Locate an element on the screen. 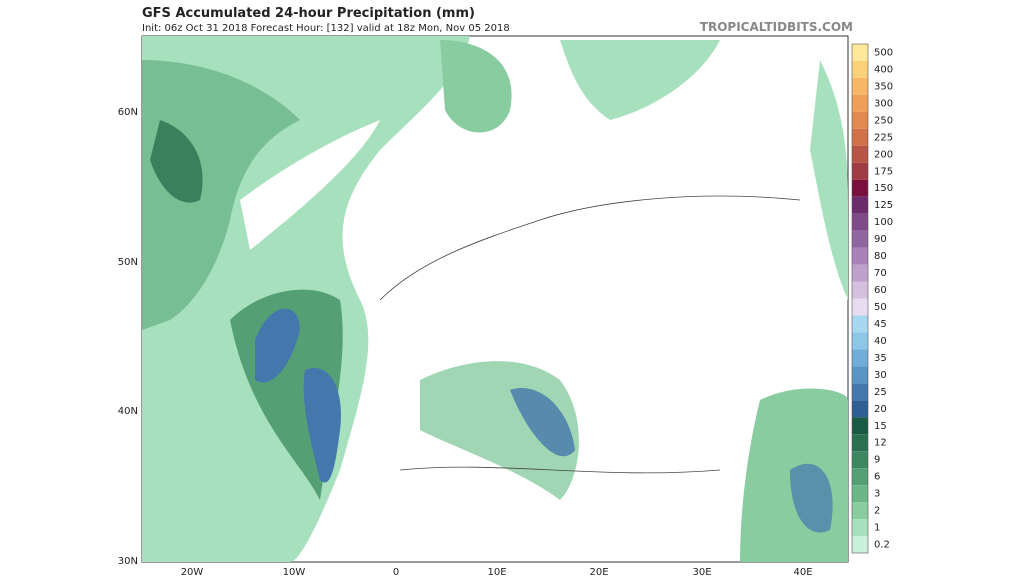 The image size is (1024, 580). lat-label: 50N is located at coordinates (128, 262).